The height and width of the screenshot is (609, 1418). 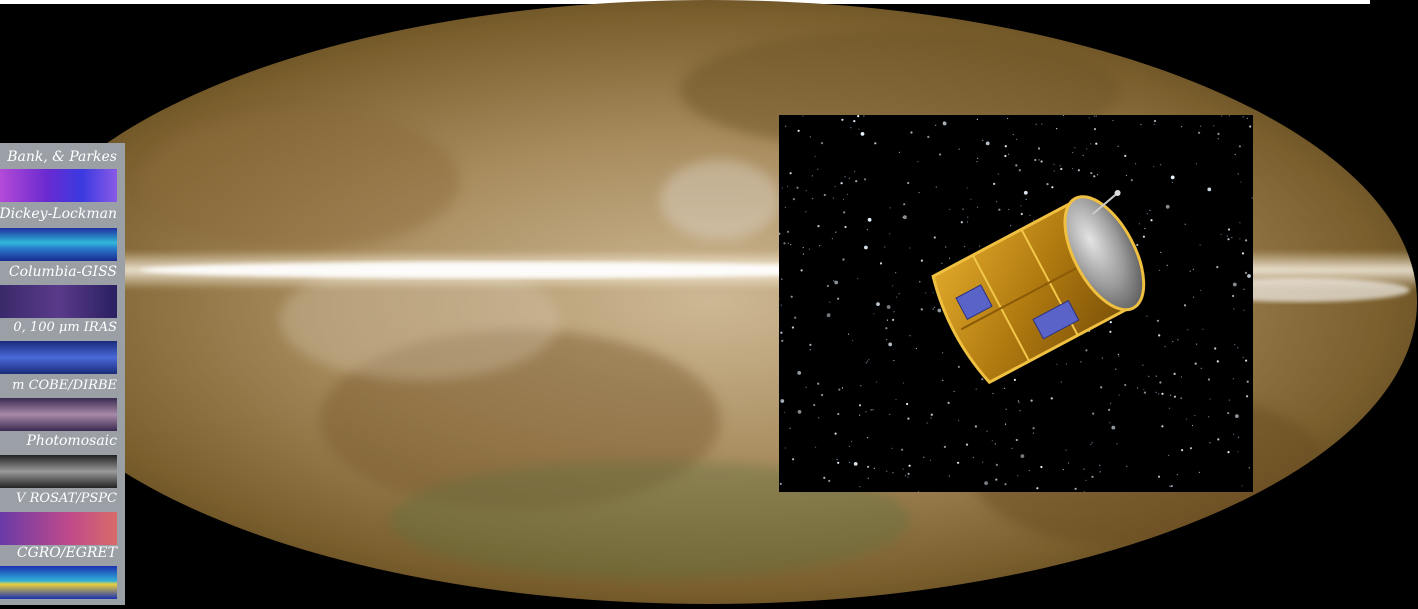 I want to click on survey-strip-iras, so click(x=58, y=357).